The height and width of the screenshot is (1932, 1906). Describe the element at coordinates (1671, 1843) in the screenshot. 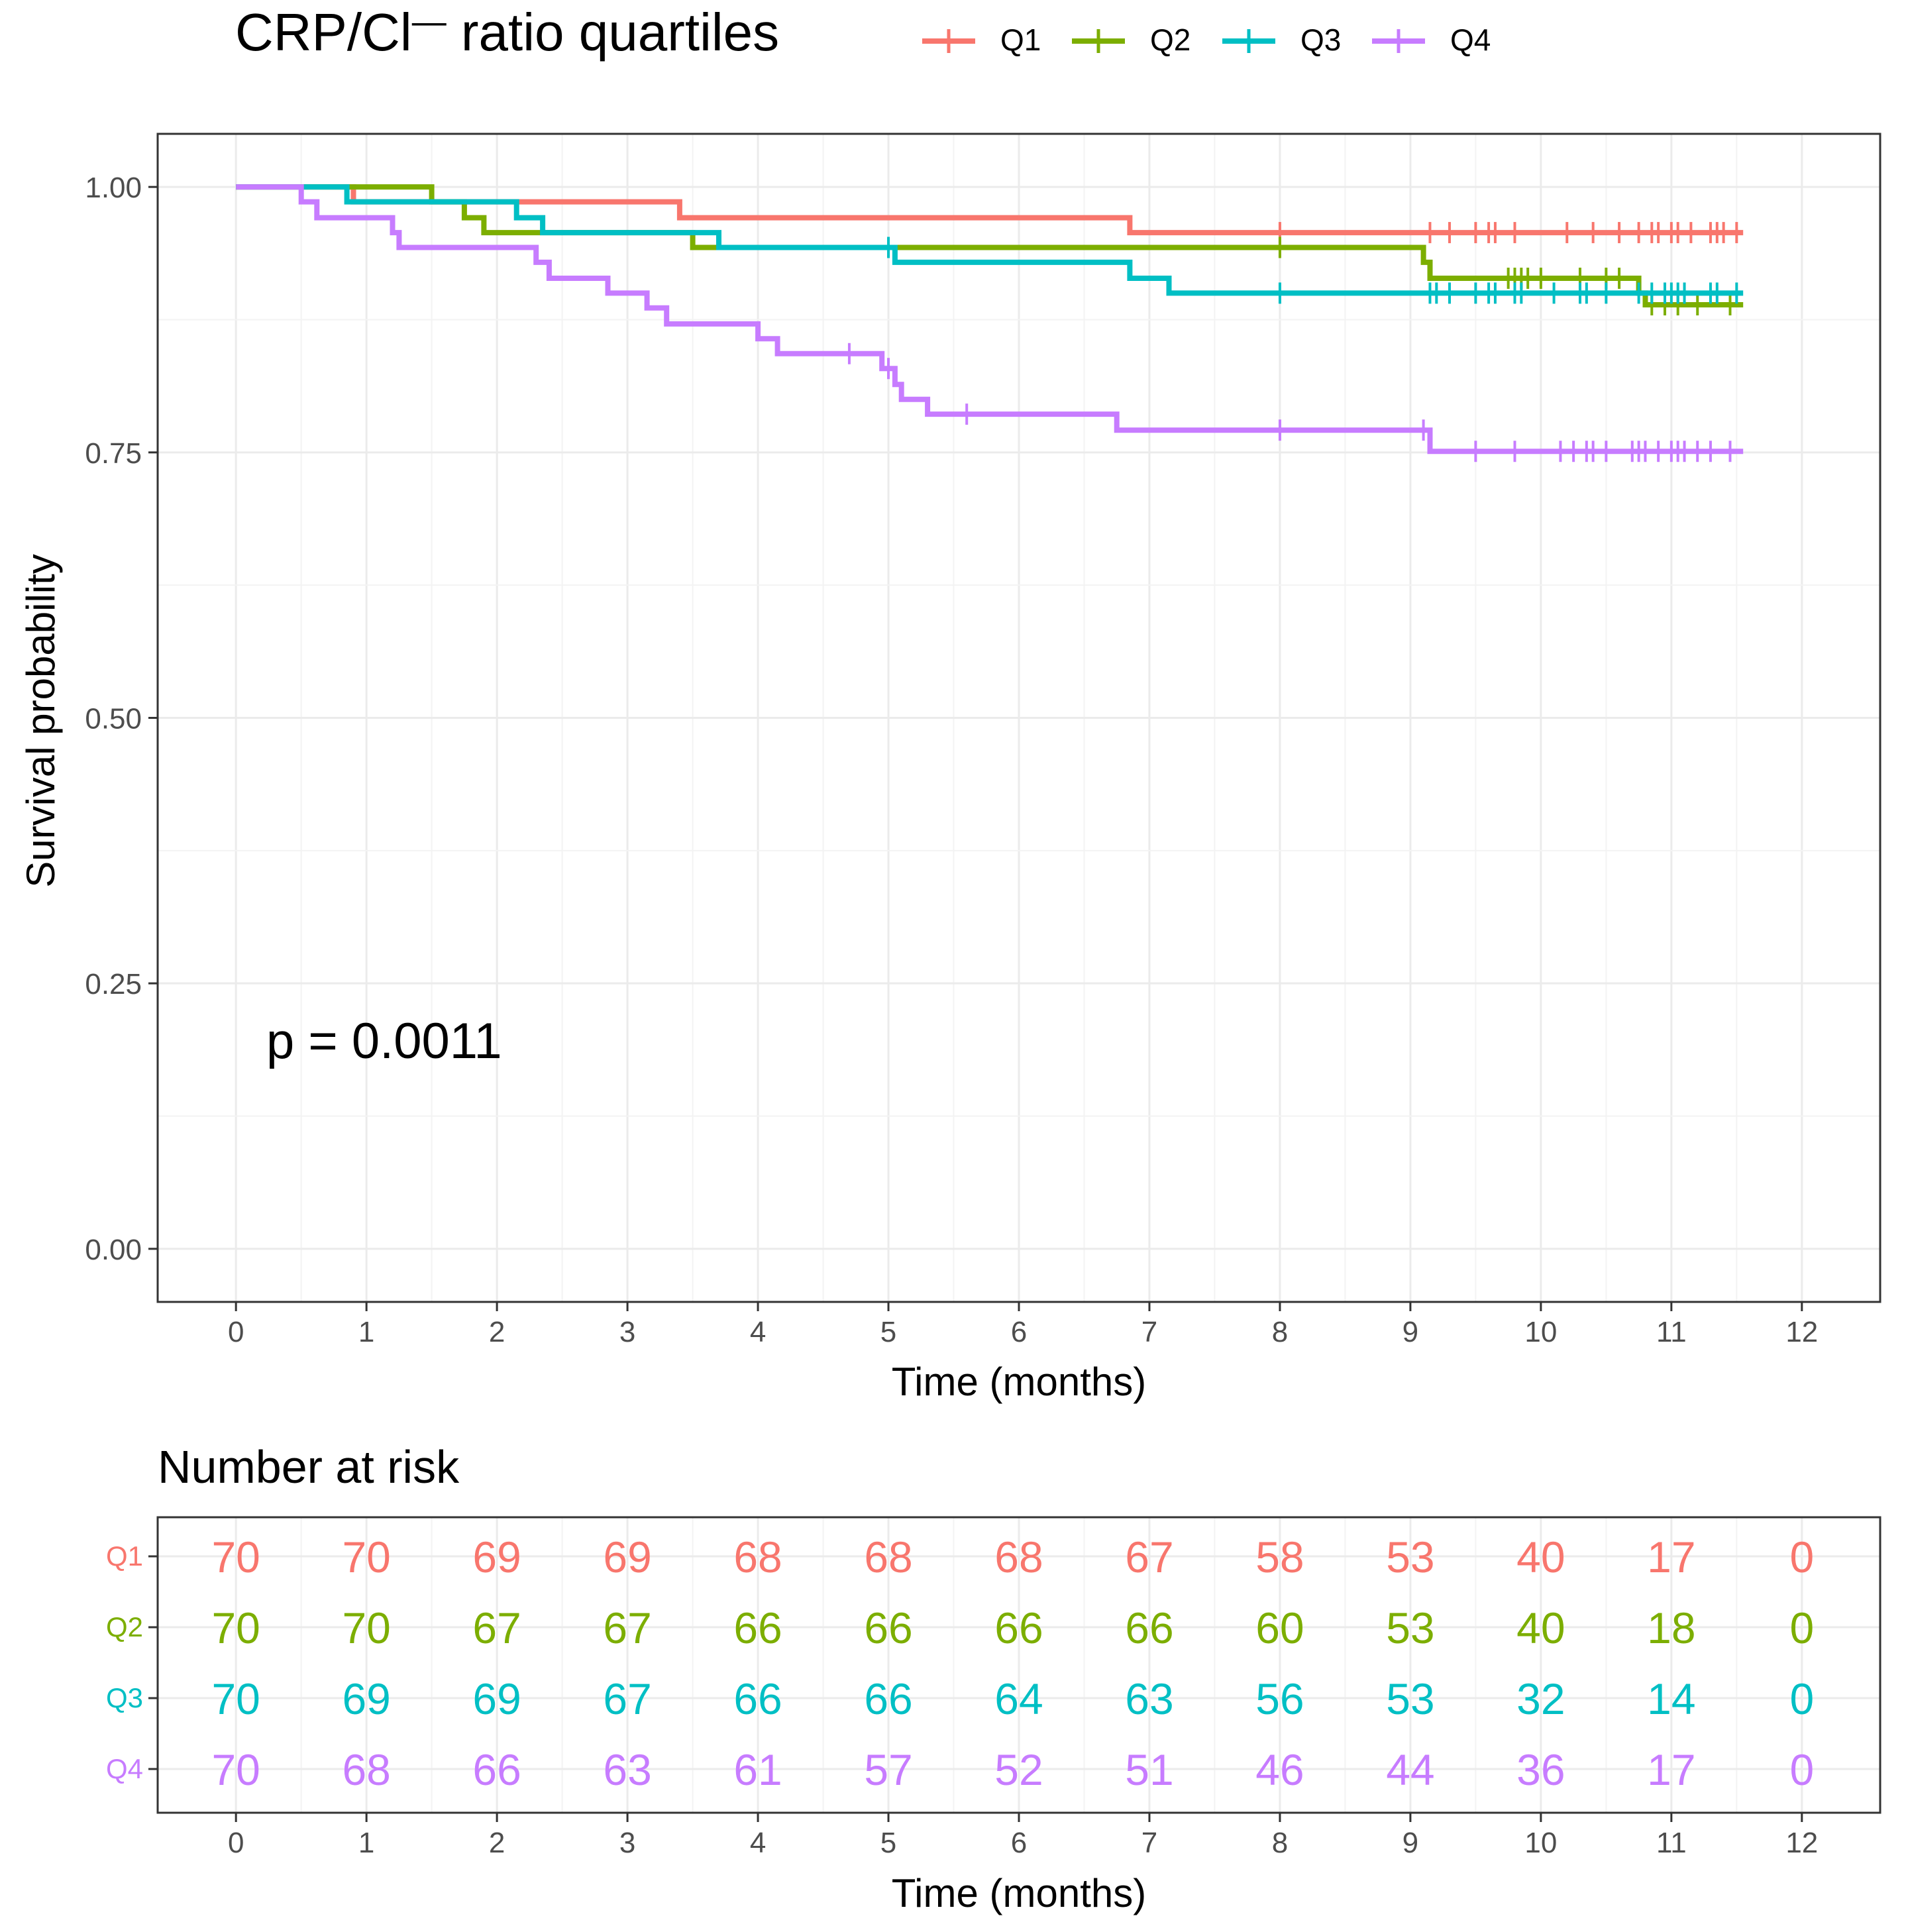

I see `risk-x-tick-label: 11` at that location.